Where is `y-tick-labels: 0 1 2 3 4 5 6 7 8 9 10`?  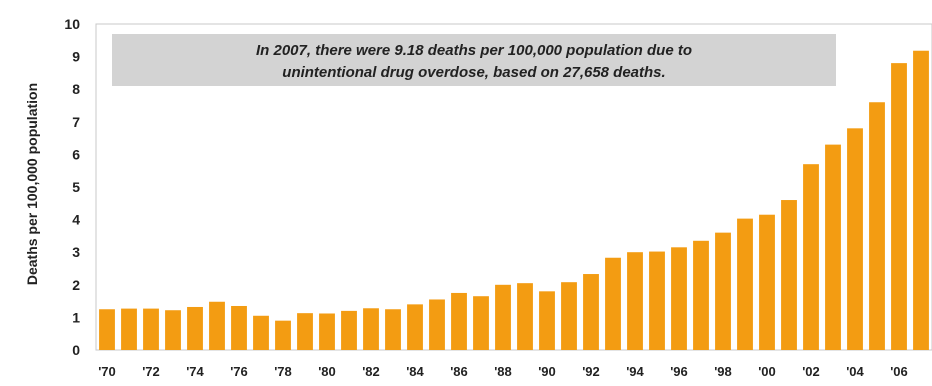
y-tick-labels: 0 1 2 3 4 5 6 7 8 9 10 is located at coordinates (72, 187).